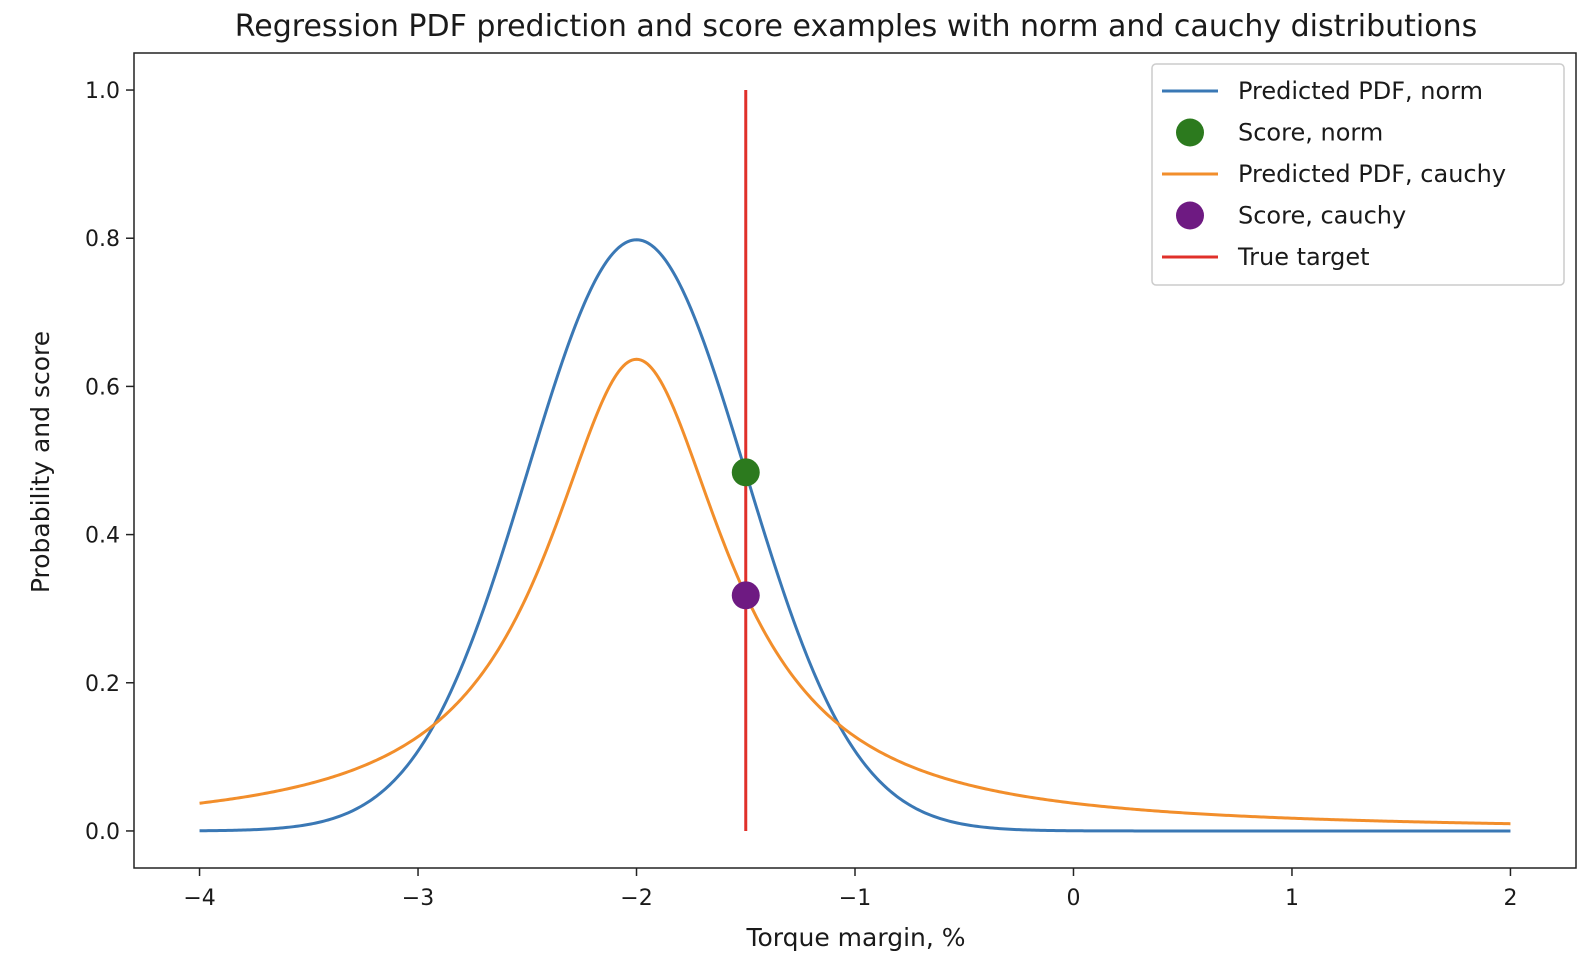  I want to click on series-3-score-point, so click(745, 595).